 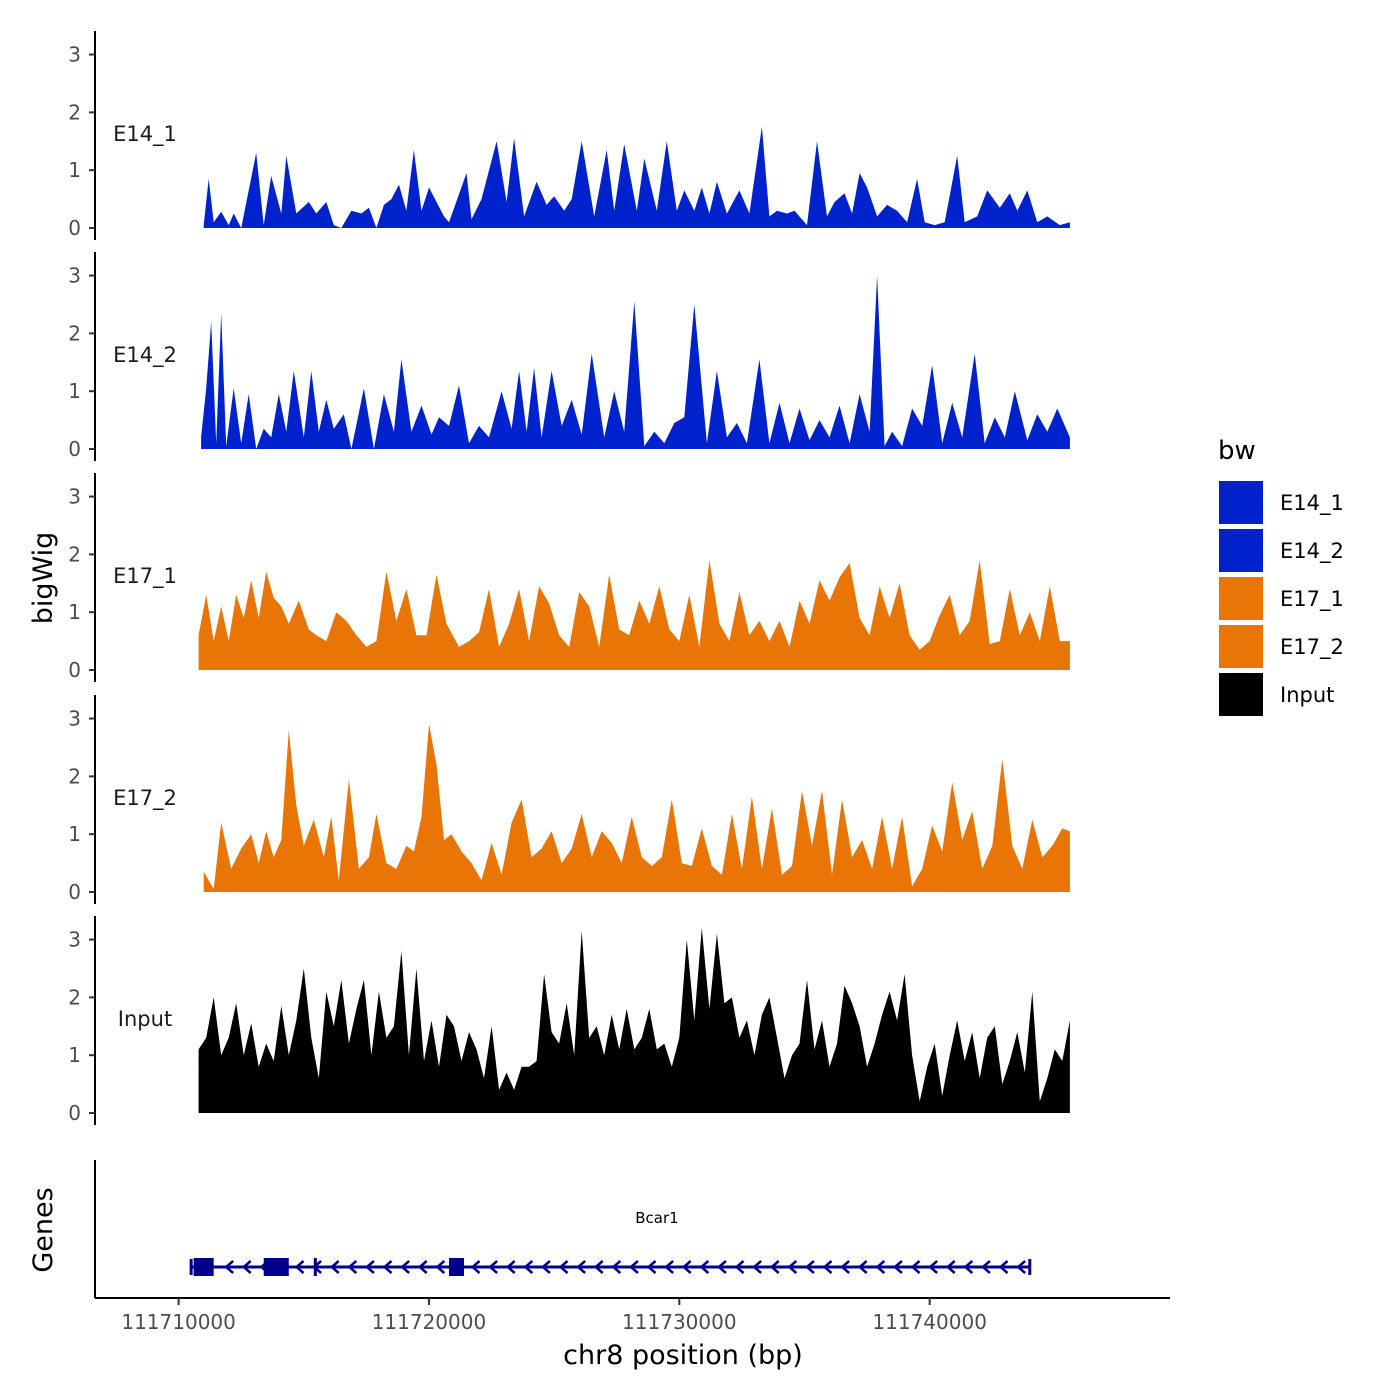 I want to click on gene-track: Bcar1, so click(x=563, y=1229).